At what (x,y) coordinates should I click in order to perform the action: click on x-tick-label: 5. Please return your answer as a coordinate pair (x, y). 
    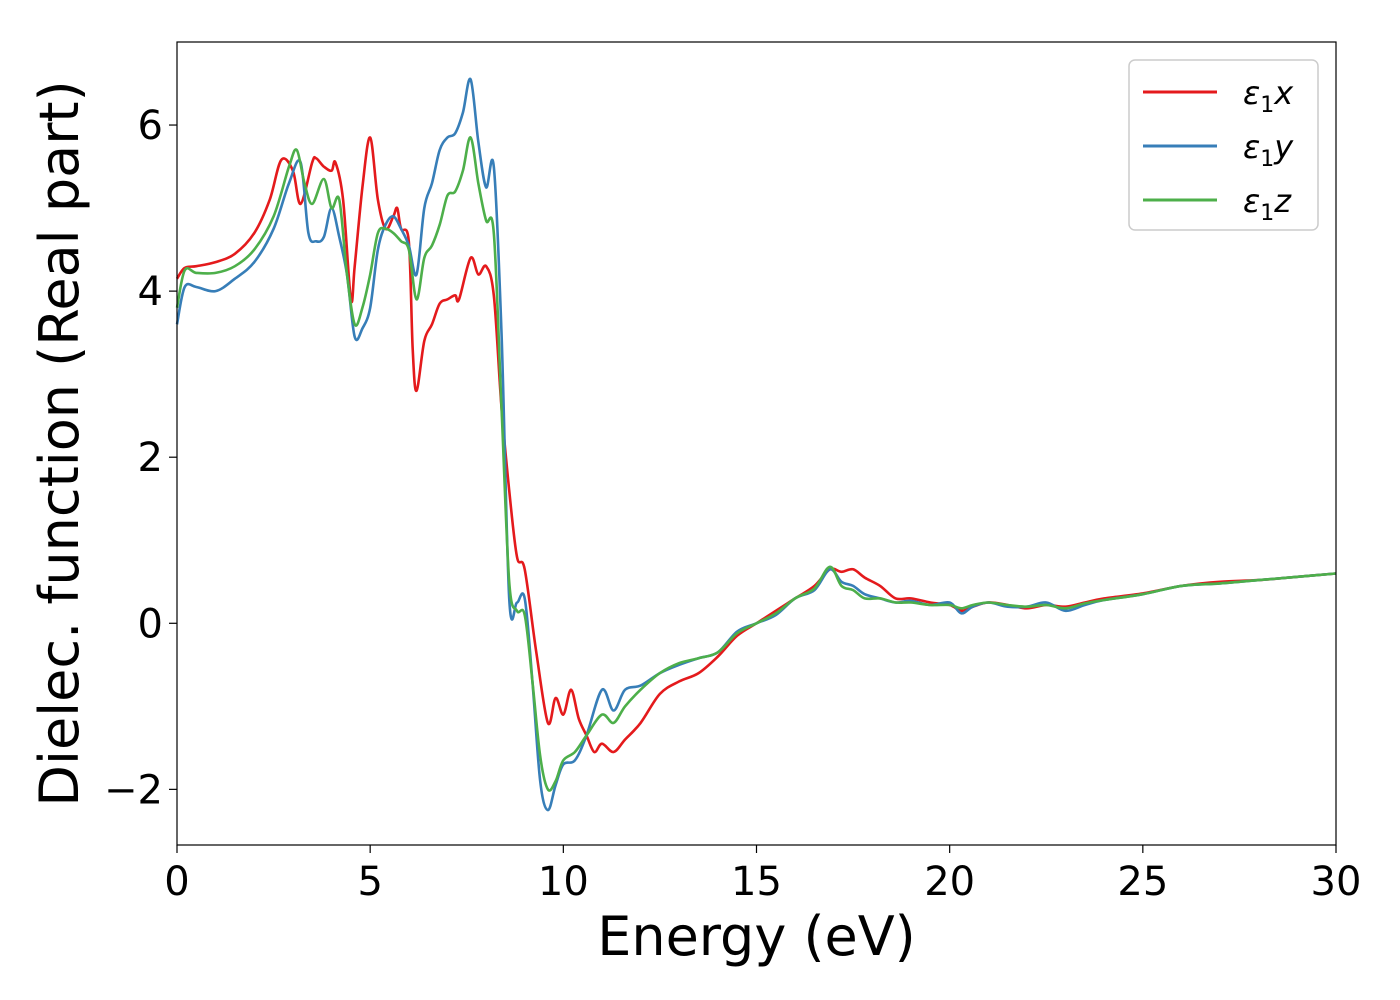
    Looking at the image, I should click on (369, 882).